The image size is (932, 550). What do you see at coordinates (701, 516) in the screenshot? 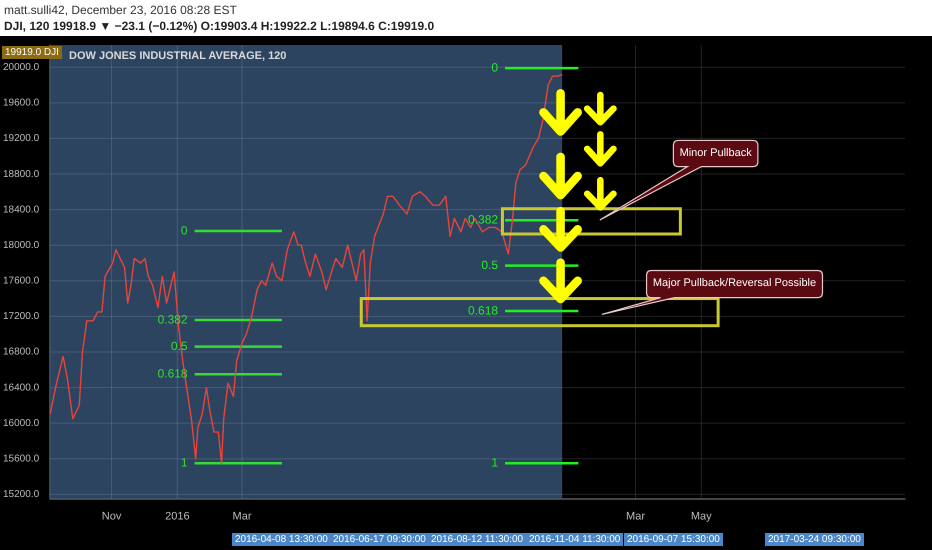
I see `x-tick-label: May` at bounding box center [701, 516].